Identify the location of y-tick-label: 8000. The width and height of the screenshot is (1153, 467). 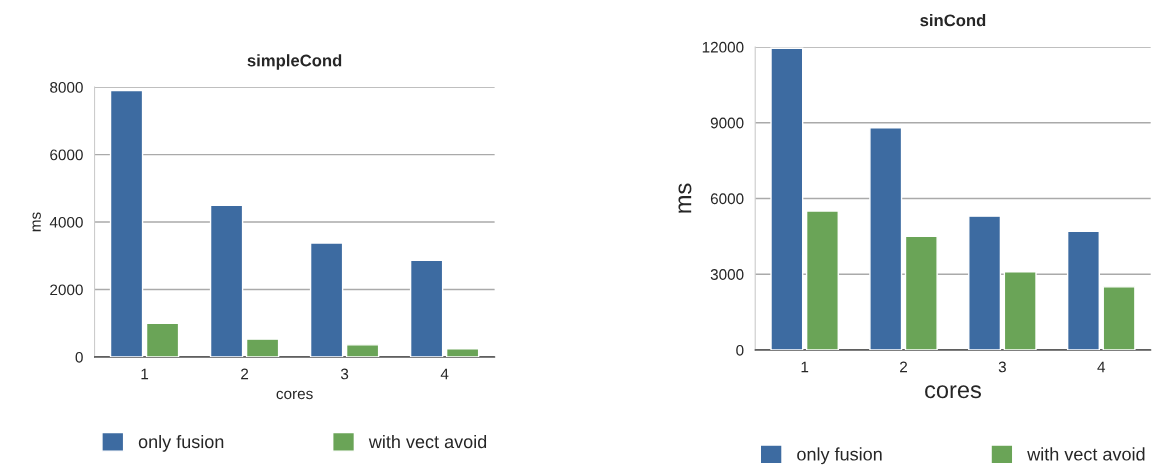
(66, 87).